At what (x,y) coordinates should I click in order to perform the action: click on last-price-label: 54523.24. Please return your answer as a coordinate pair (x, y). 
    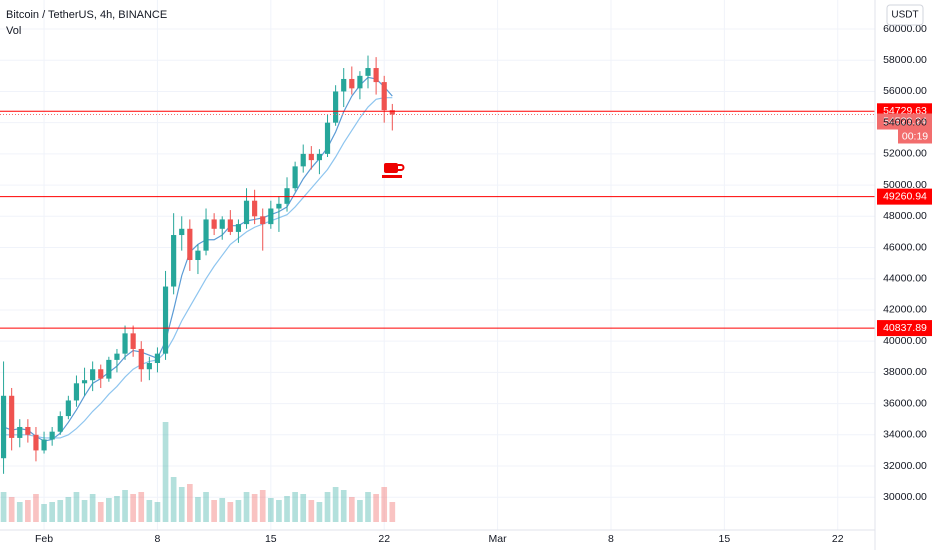
    Looking at the image, I should click on (905, 121).